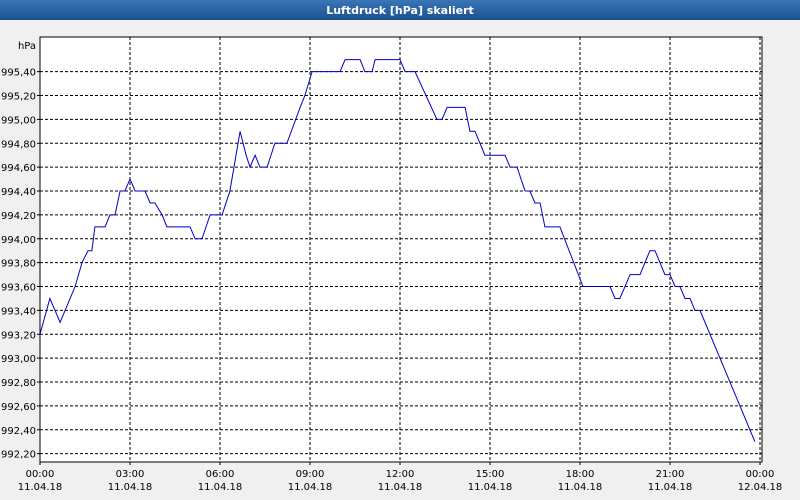  Describe the element at coordinates (670, 481) in the screenshot. I see `x-tick-label: 21:00 11.04.18` at that location.